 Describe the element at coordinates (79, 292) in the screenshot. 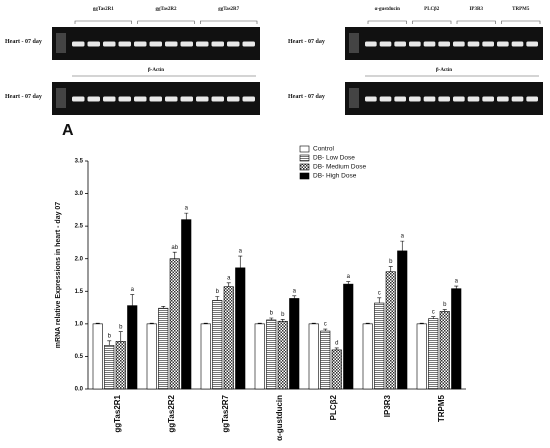

I see `y-tick-label: 1.5` at that location.